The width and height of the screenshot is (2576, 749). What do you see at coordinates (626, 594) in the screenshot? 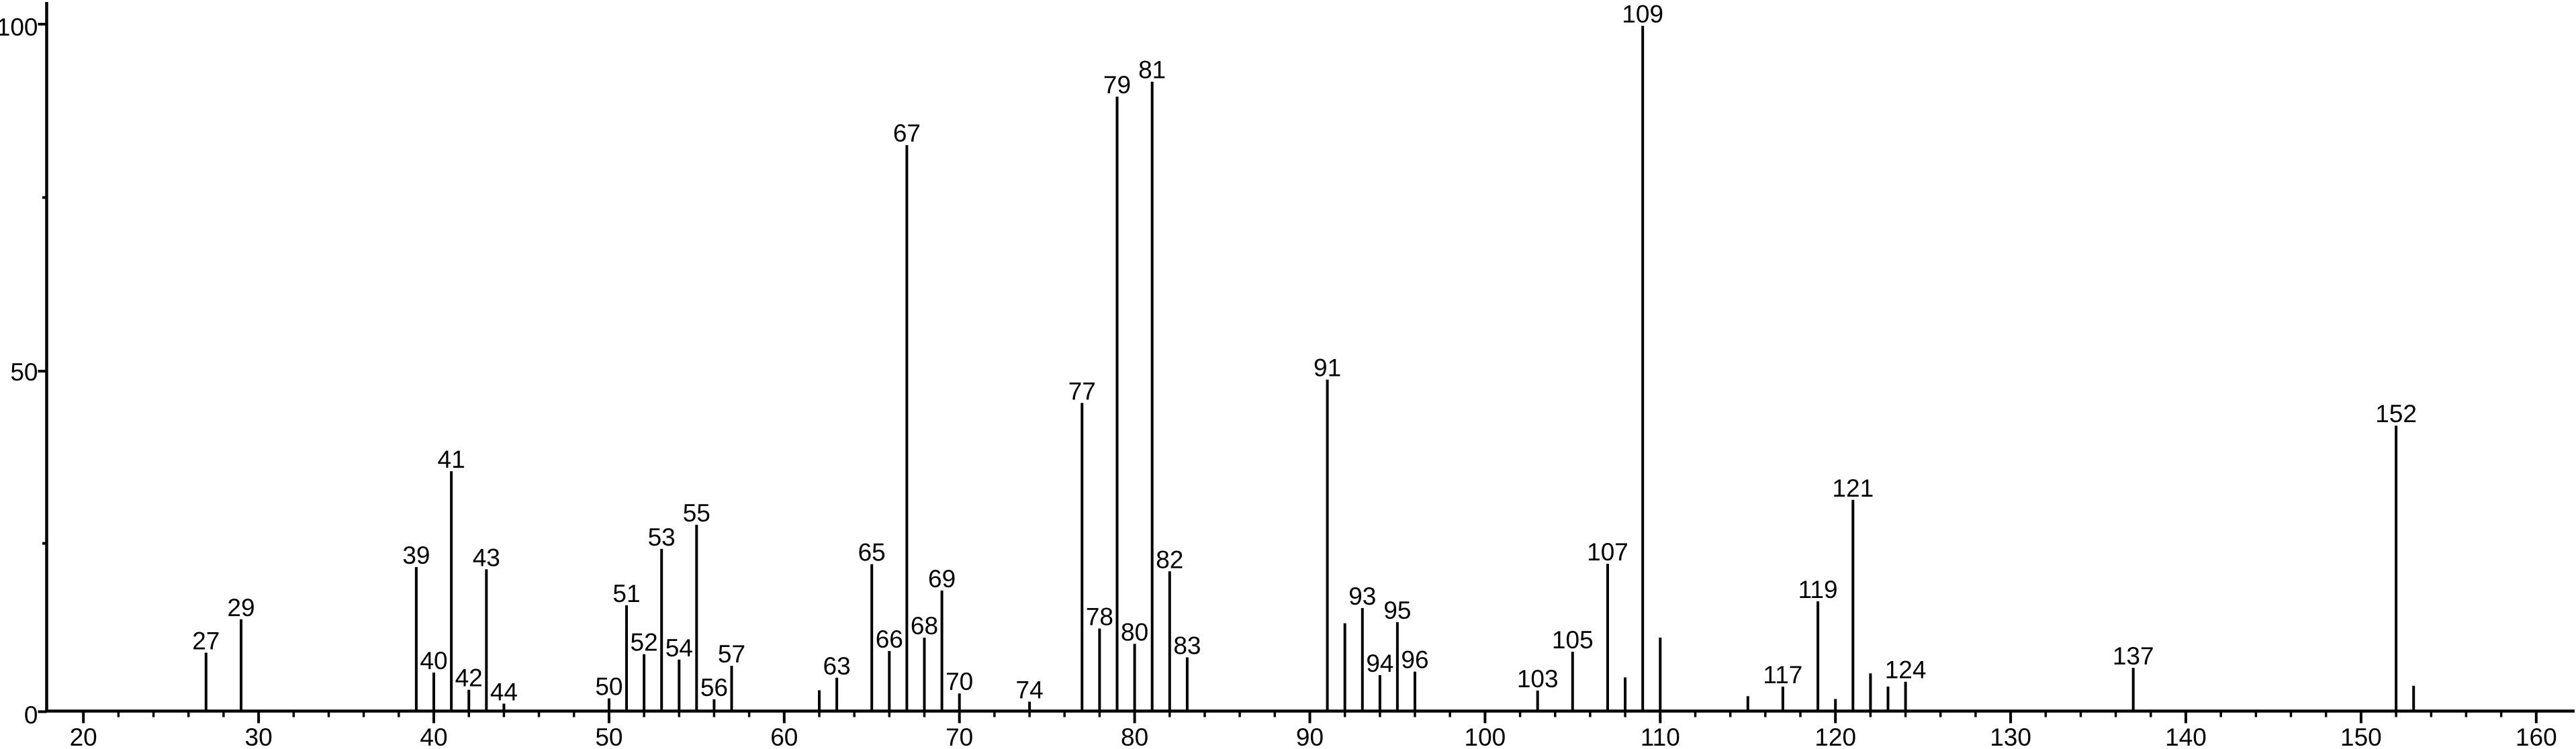
I see `svg-text: 51` at bounding box center [626, 594].